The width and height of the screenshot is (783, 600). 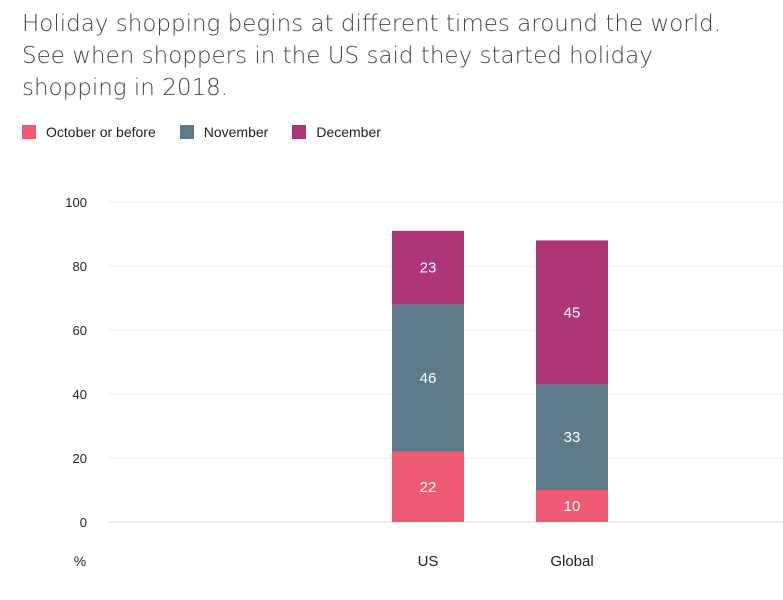 I want to click on data-labels: 22 46 23 10 33 45, so click(x=500, y=387).